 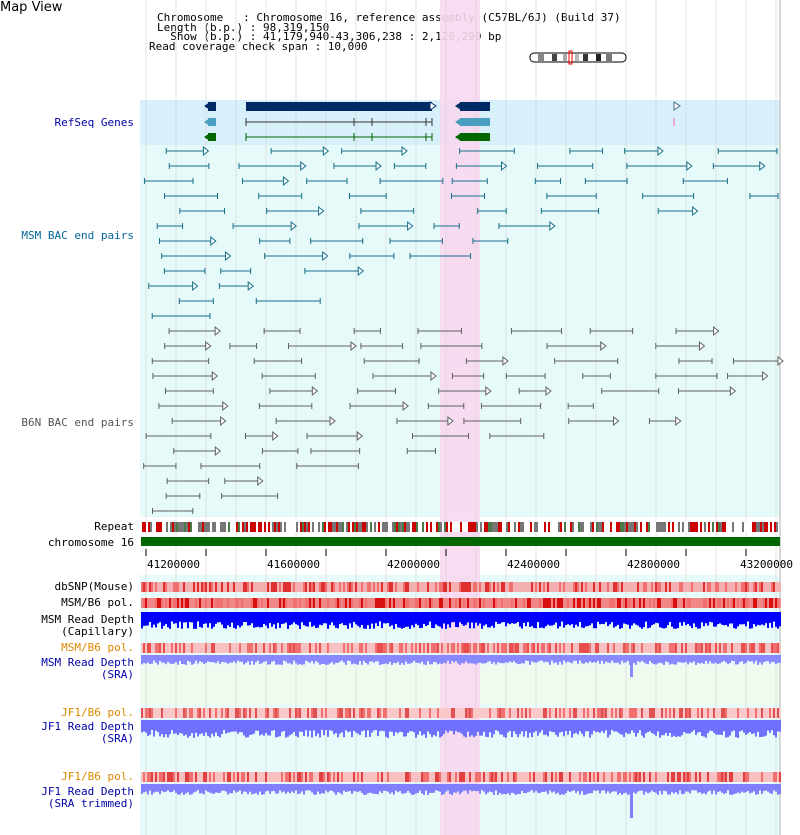 I want to click on msm-bac-pair-arrow, so click(x=326, y=151).